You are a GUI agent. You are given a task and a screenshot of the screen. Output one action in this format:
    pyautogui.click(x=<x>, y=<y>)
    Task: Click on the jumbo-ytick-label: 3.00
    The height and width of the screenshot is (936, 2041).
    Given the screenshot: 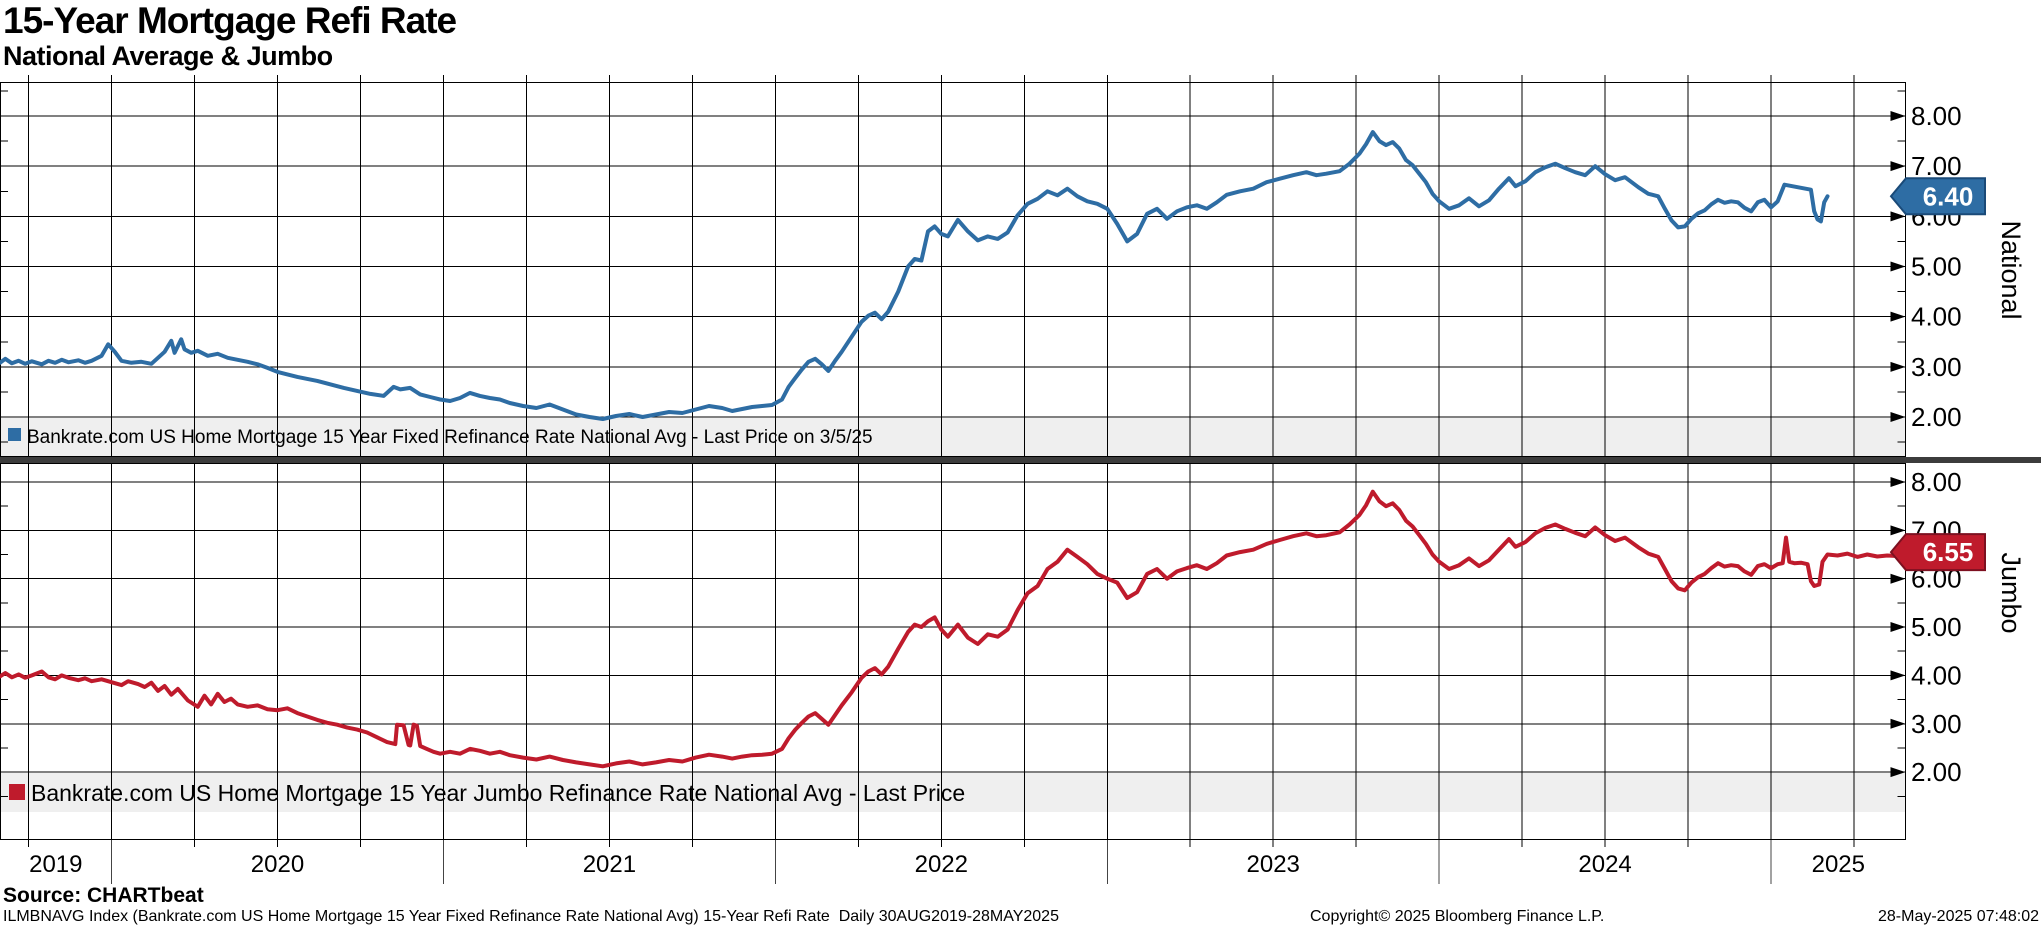 What is the action you would take?
    pyautogui.click(x=1936, y=724)
    